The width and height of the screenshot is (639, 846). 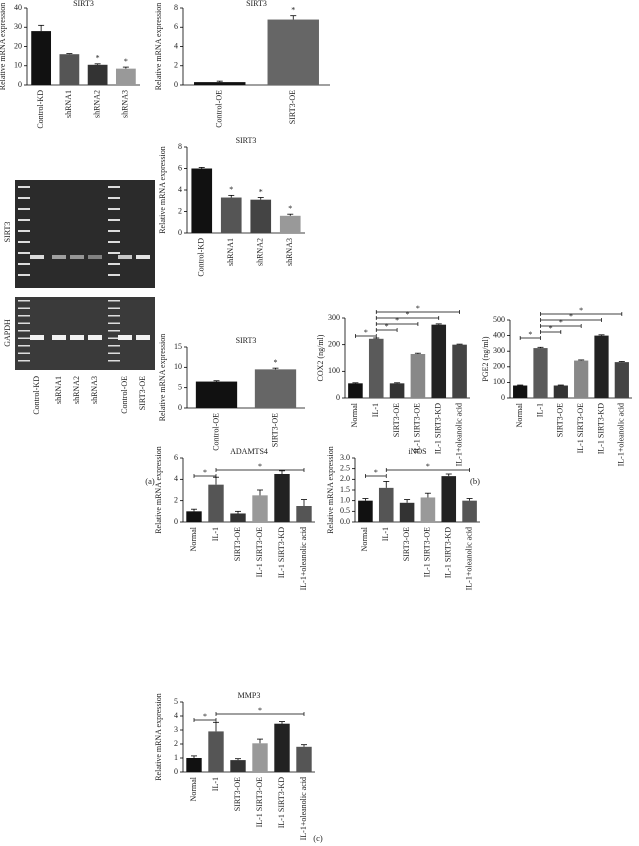 What do you see at coordinates (7, 232) in the screenshot?
I see `blot-row-label: SIRT3` at bounding box center [7, 232].